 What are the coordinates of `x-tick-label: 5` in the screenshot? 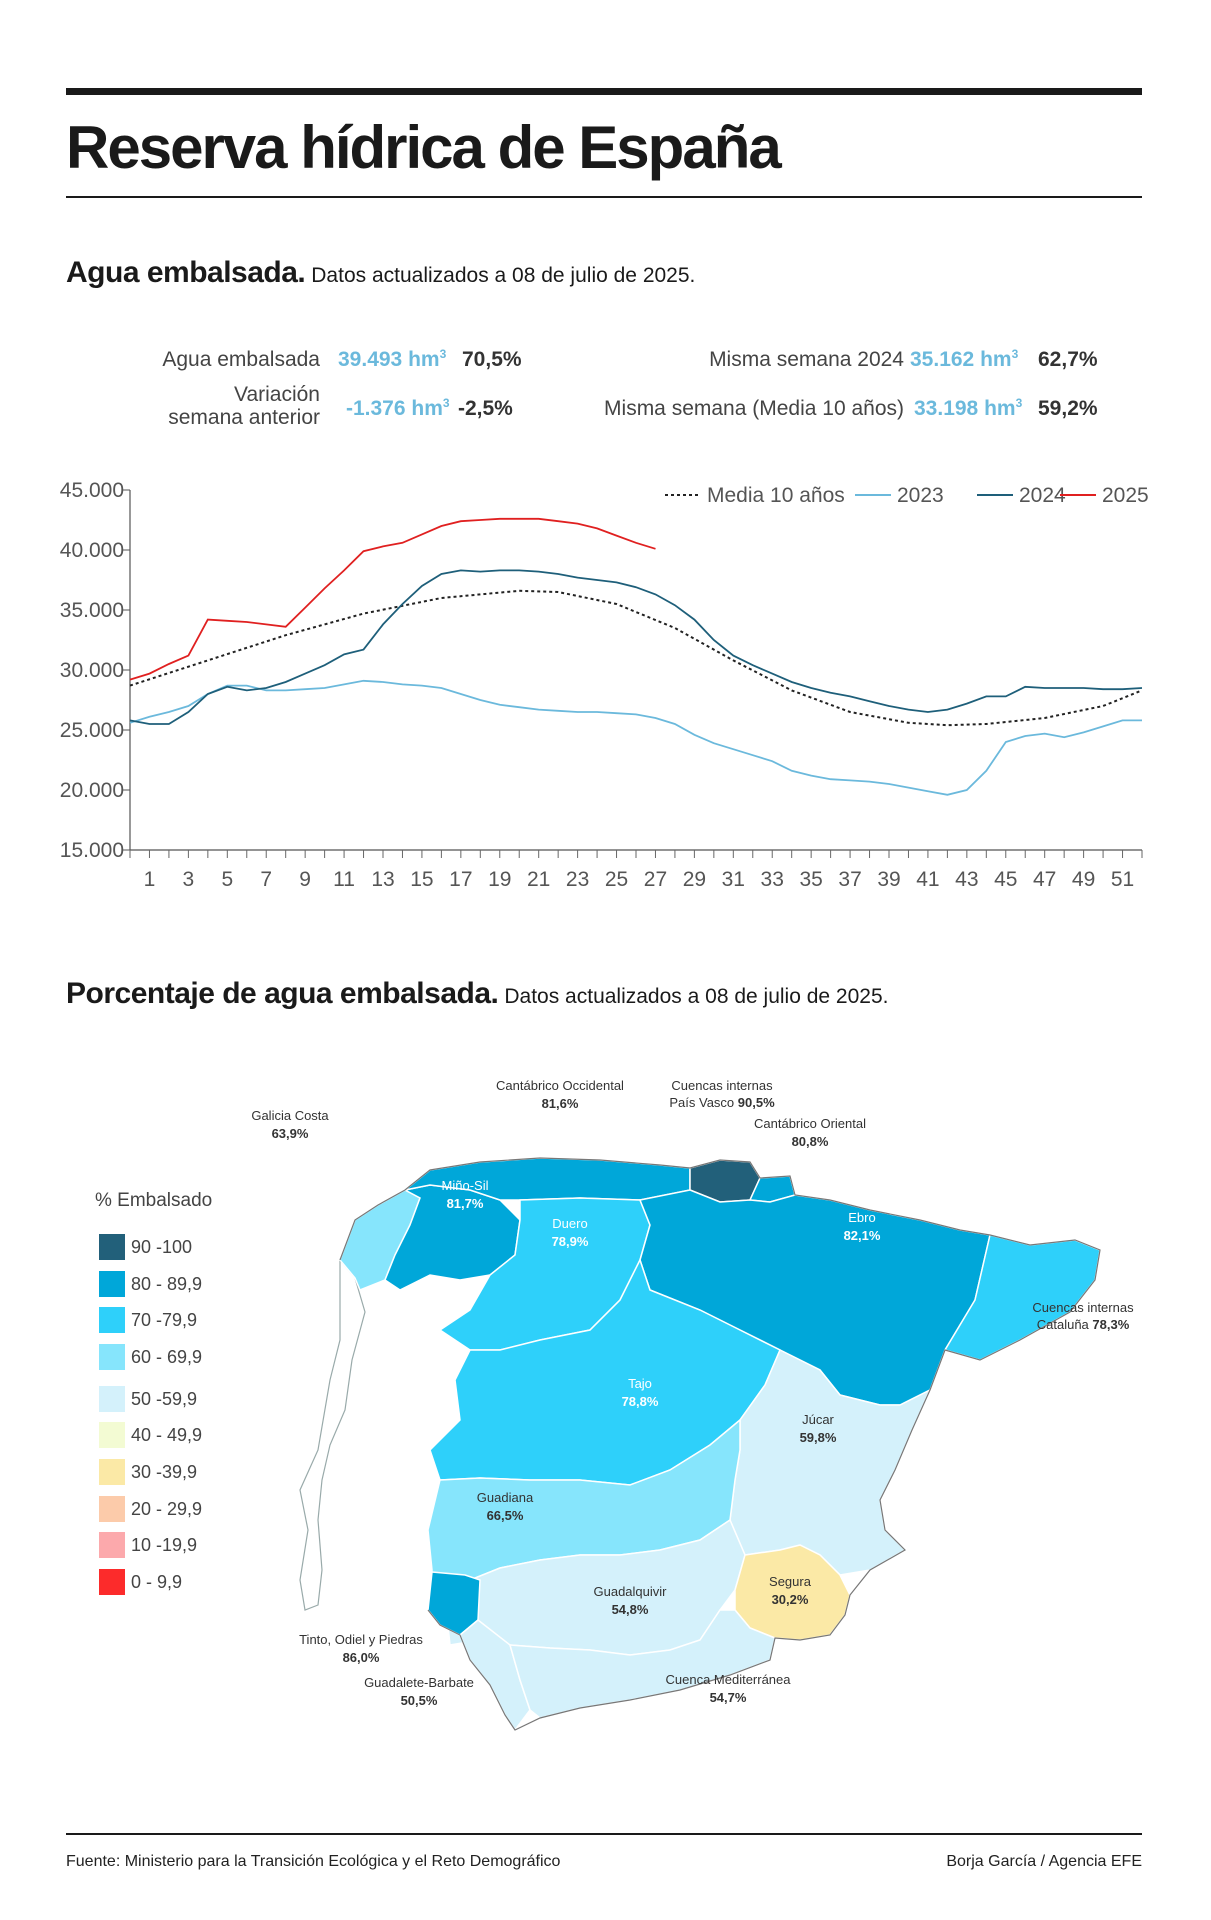 It's located at (227, 879).